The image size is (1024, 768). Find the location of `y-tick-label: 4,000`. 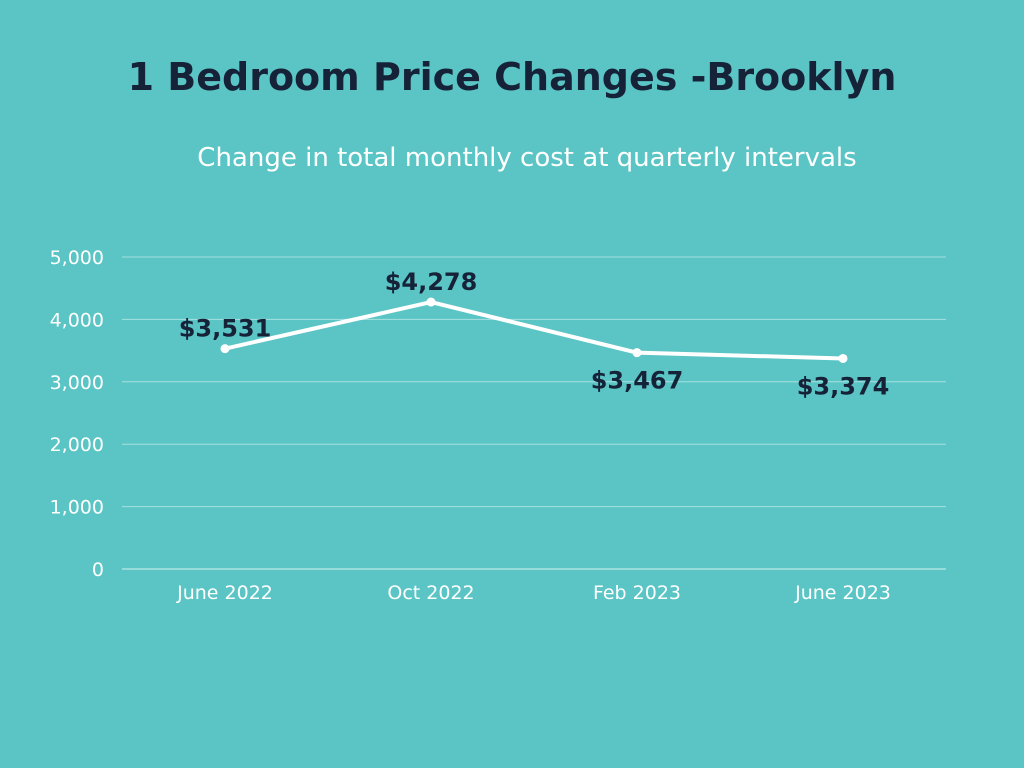

y-tick-label: 4,000 is located at coordinates (77, 320).